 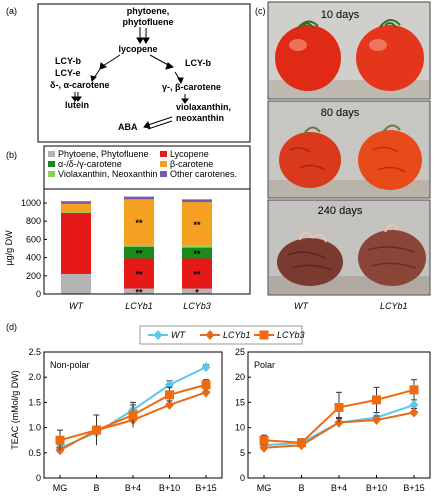 I want to click on photo-label-80-days: 80 days, so click(x=340, y=113).